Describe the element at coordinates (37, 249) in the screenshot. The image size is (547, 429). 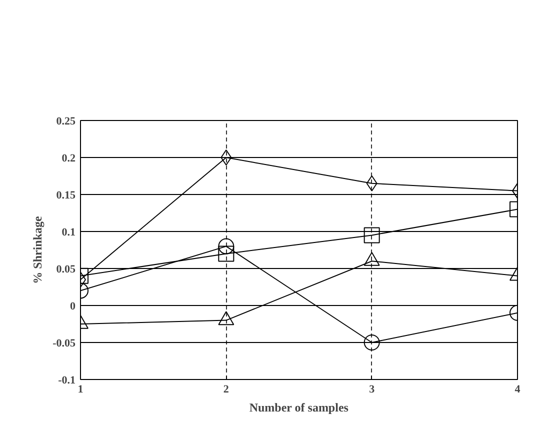
I see `y-axis-title: % Shrinkage` at that location.